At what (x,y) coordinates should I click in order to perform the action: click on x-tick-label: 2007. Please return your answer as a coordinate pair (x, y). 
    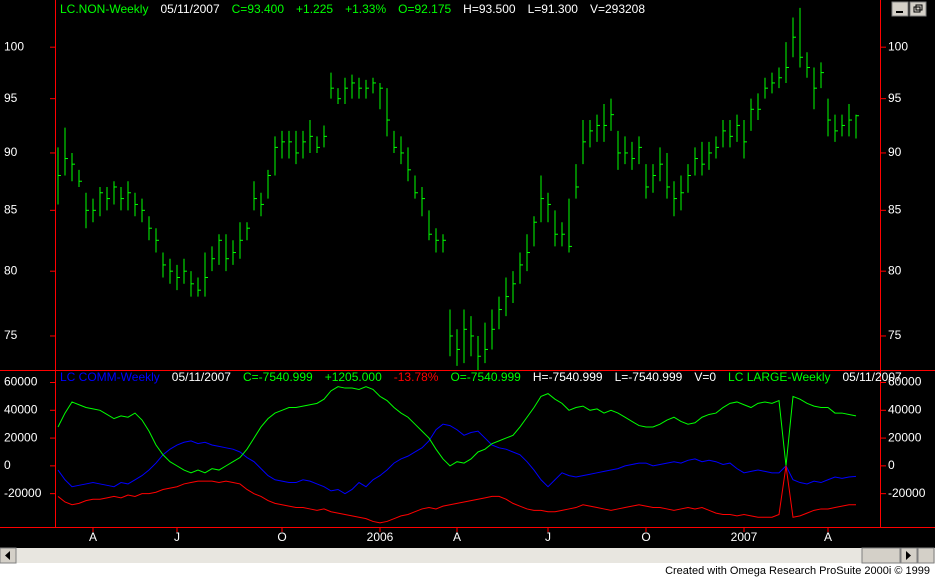
    Looking at the image, I should click on (744, 537).